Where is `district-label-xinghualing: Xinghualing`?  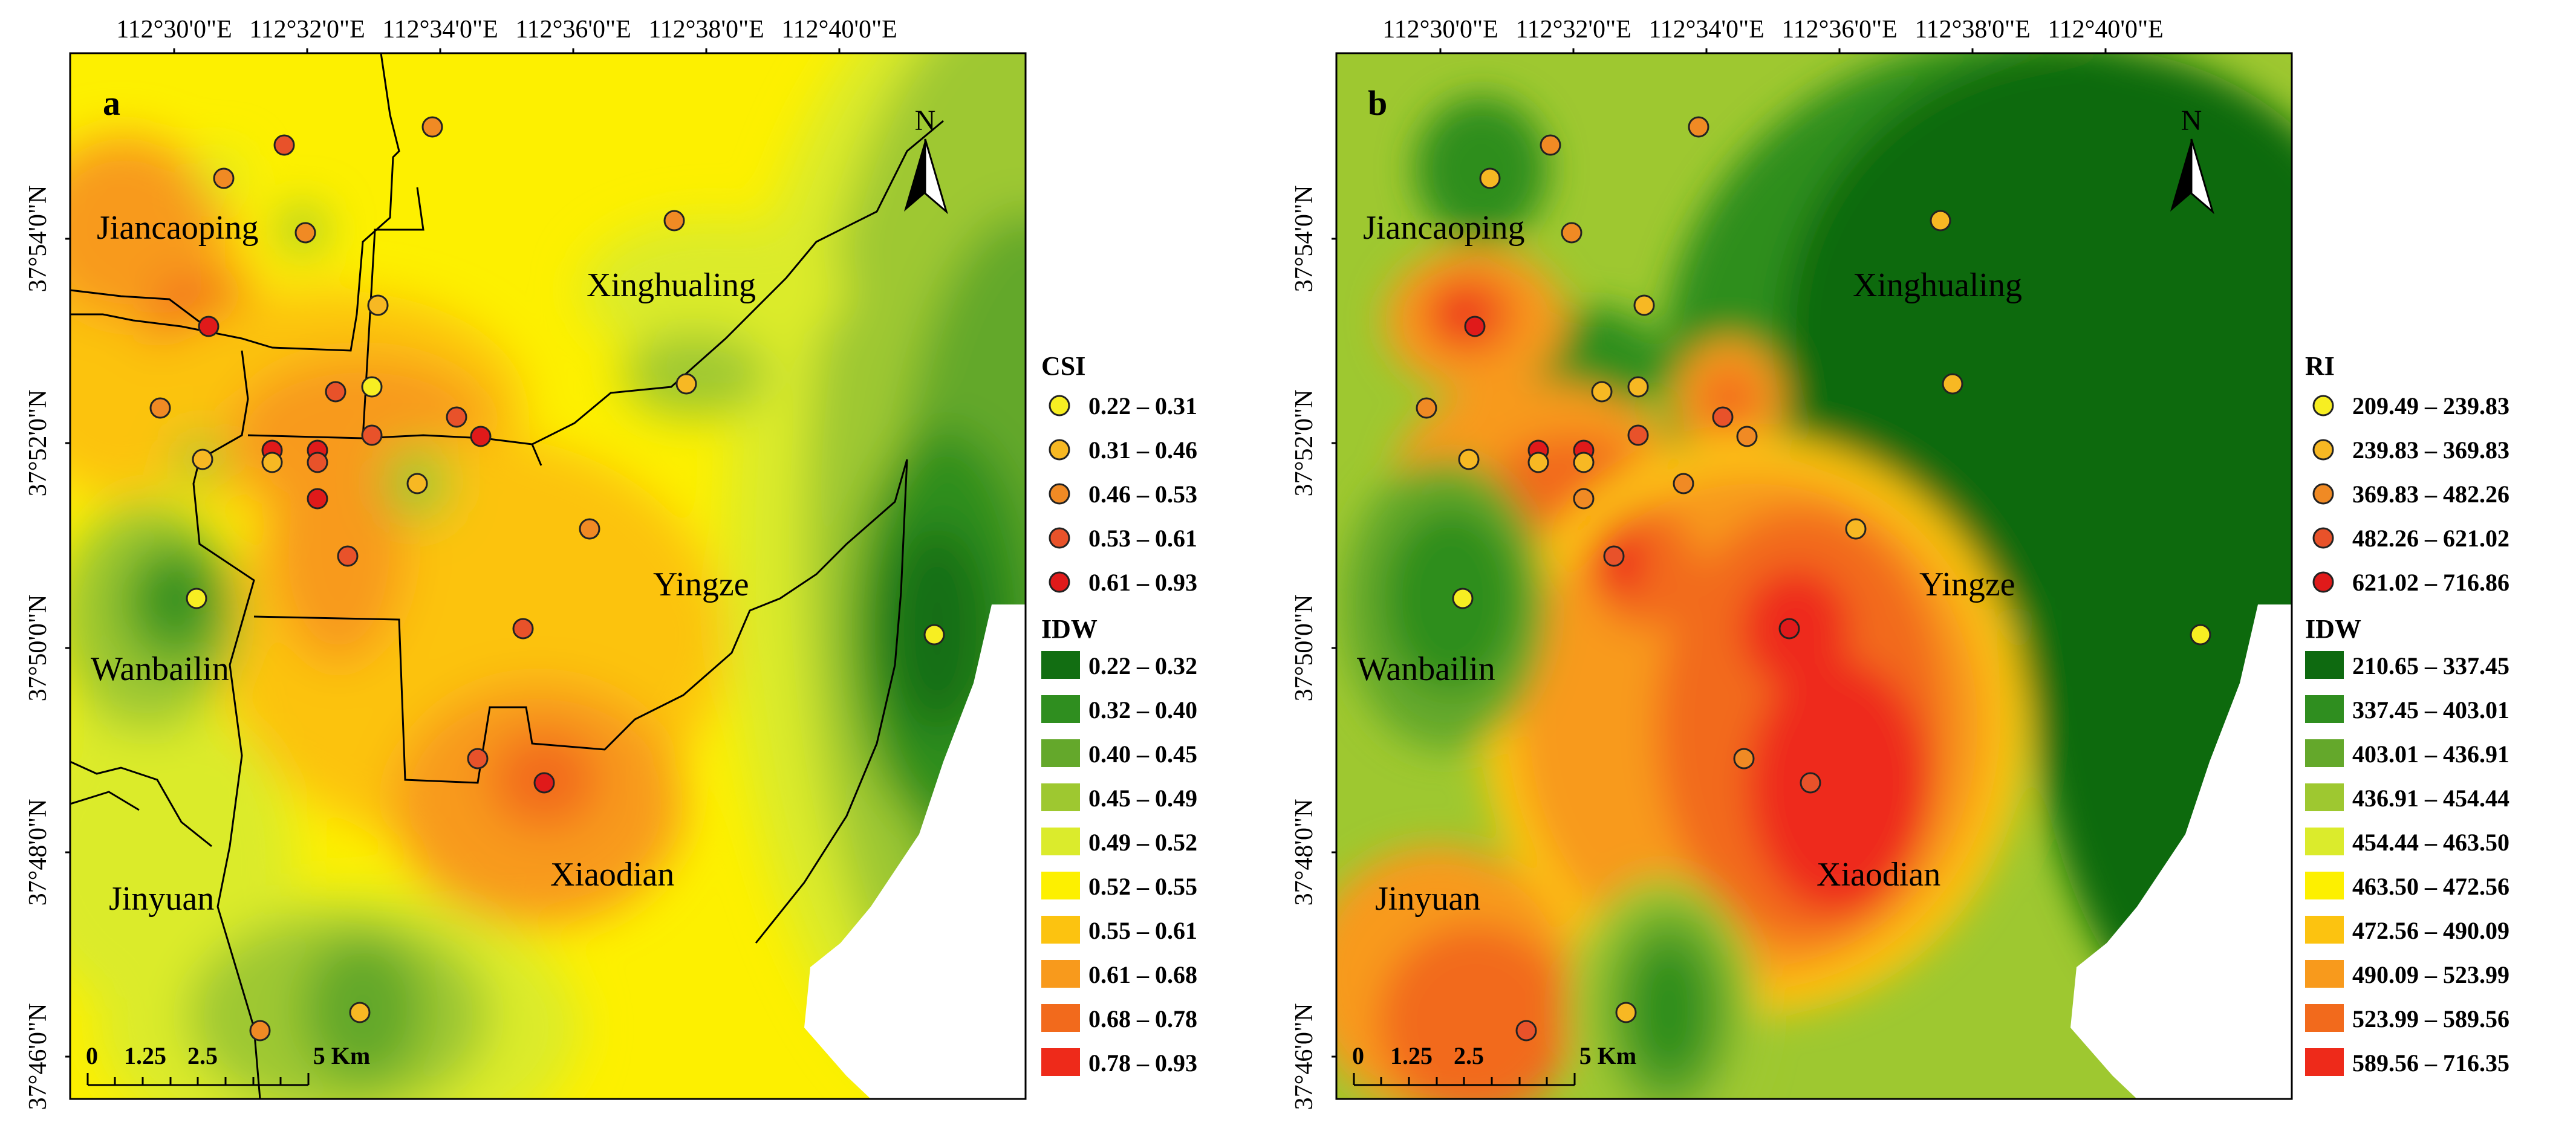
district-label-xinghualing: Xinghualing is located at coordinates (1937, 285).